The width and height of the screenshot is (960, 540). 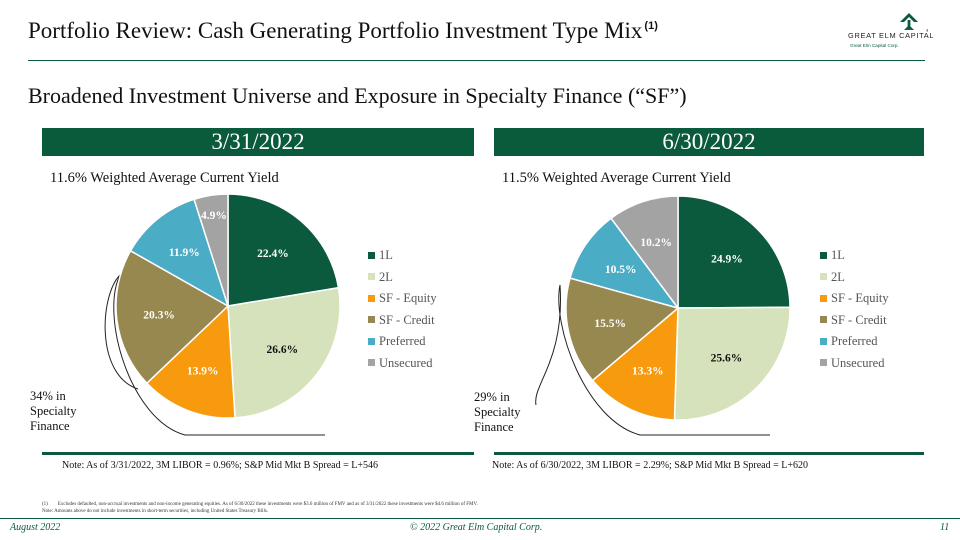 I want to click on pie-data-label: 10.5%, so click(x=621, y=270).